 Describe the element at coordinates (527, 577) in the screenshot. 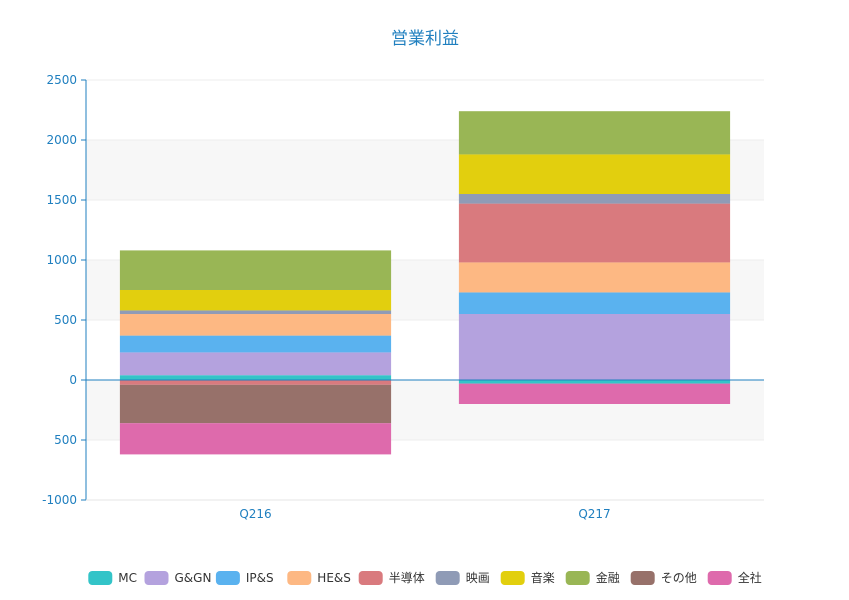

I see `legend-item: 音楽` at that location.